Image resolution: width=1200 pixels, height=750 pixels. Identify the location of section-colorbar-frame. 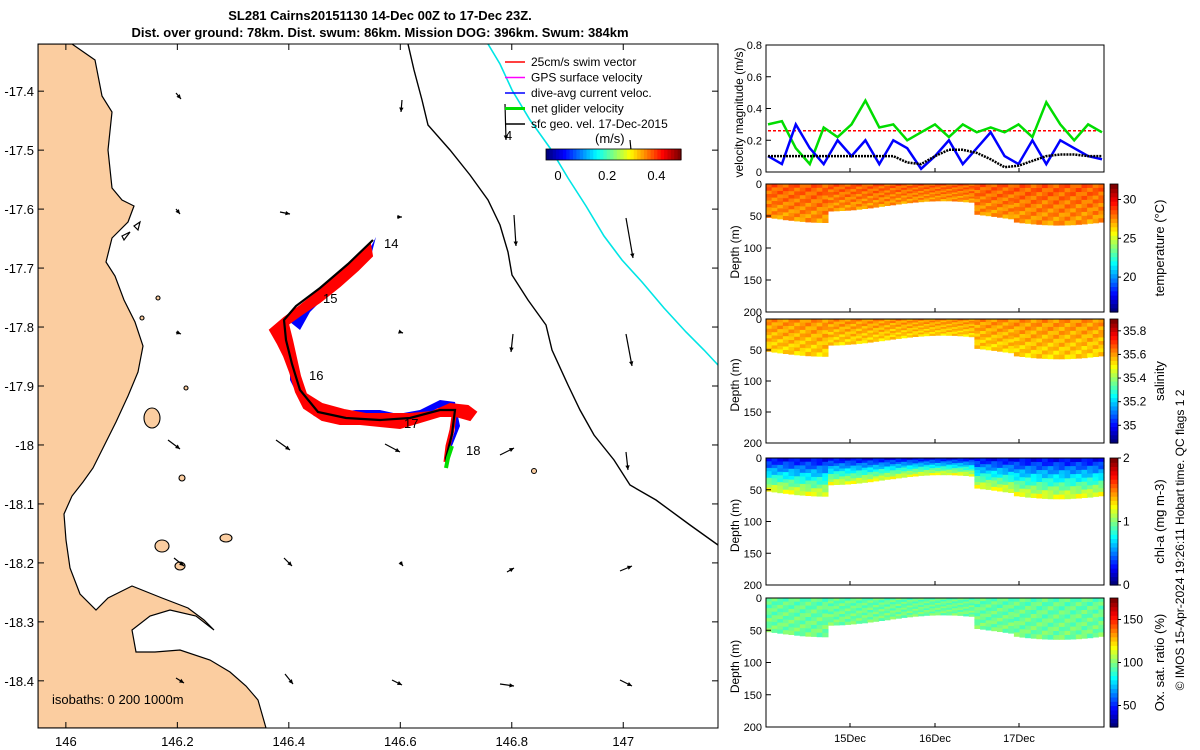
(1114, 381).